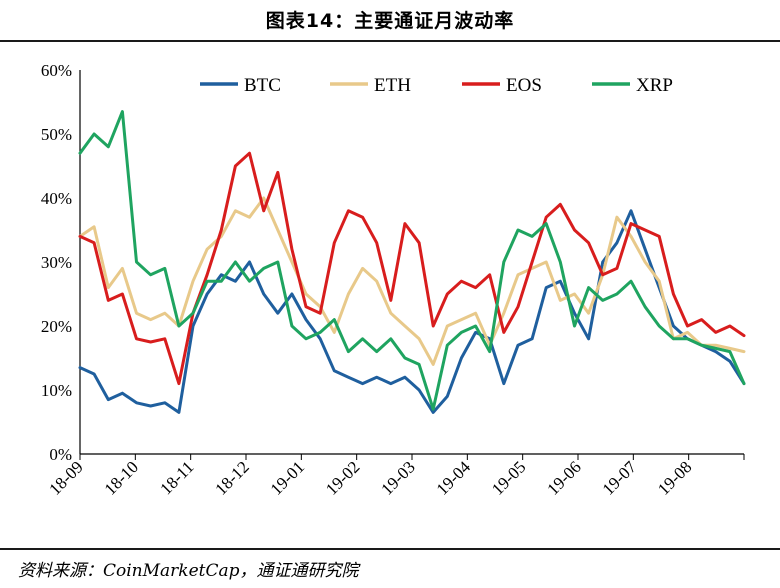  I want to click on y-tick-label: 10%, so click(56, 390).